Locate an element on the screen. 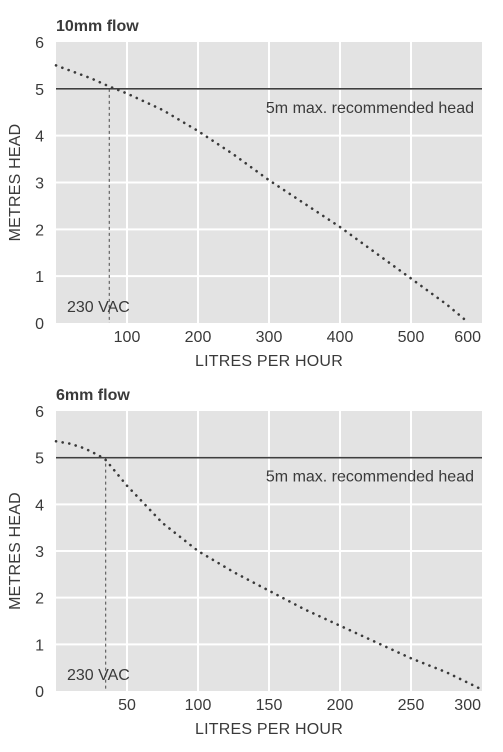 The image size is (503, 752). chart-title: 10mm flow is located at coordinates (97, 26).